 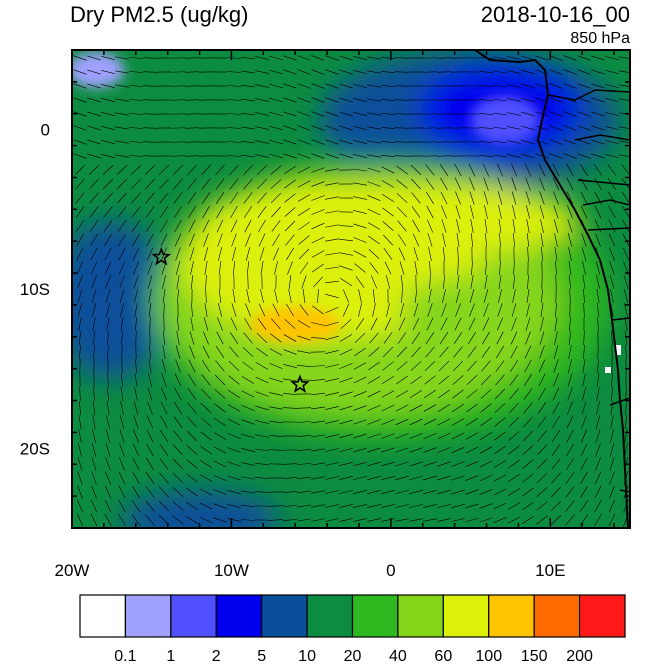 I want to click on colorbar-swatch, so click(x=239, y=616).